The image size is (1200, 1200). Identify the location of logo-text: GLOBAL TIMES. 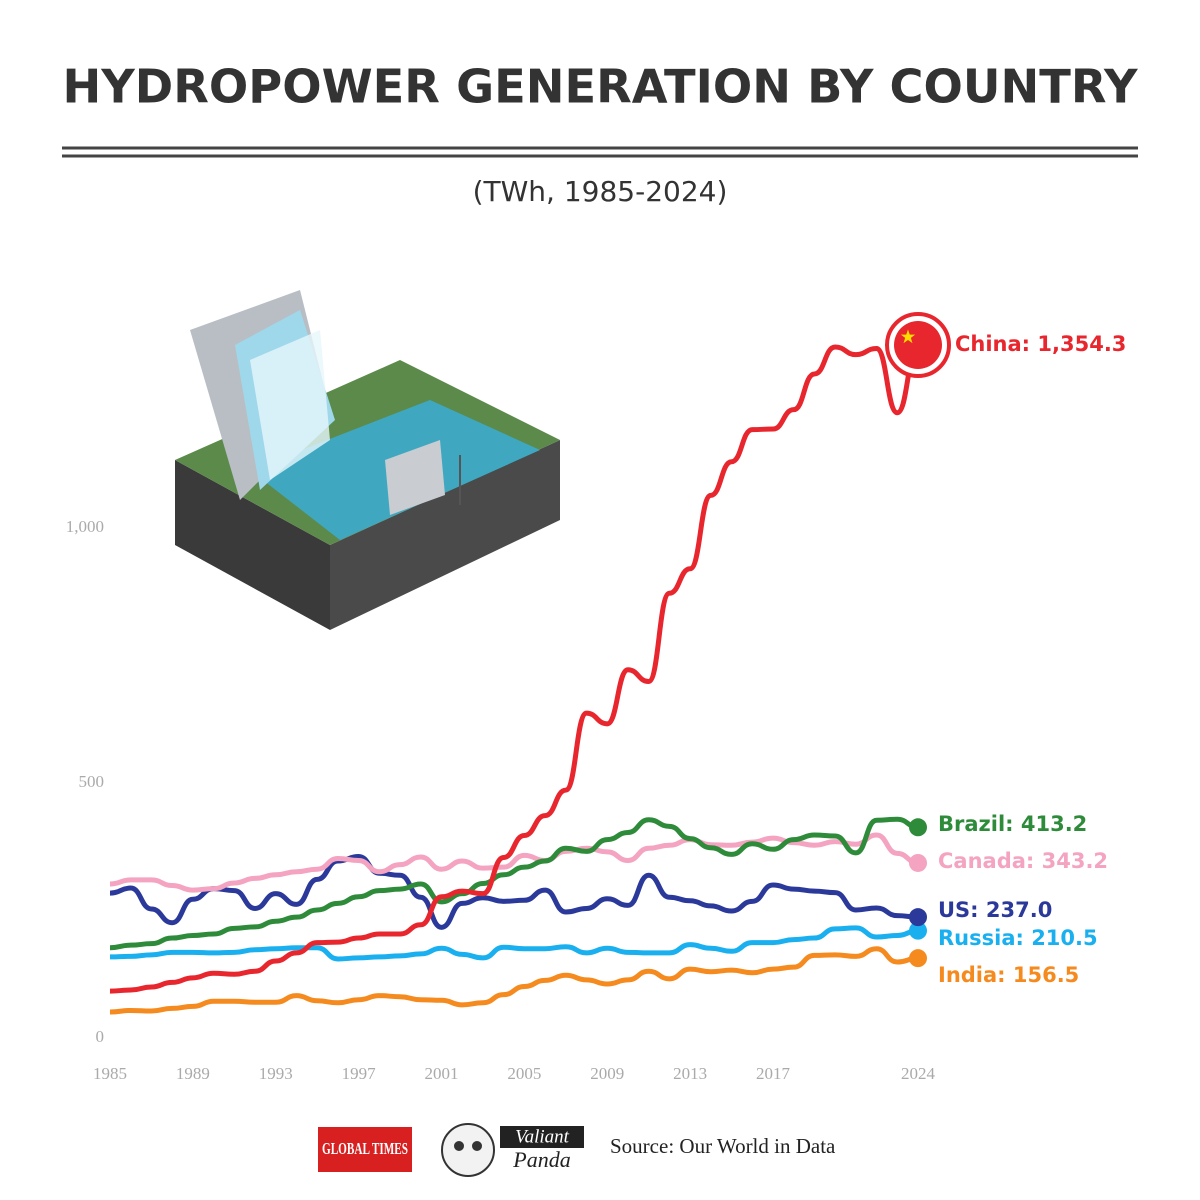
(365, 1148).